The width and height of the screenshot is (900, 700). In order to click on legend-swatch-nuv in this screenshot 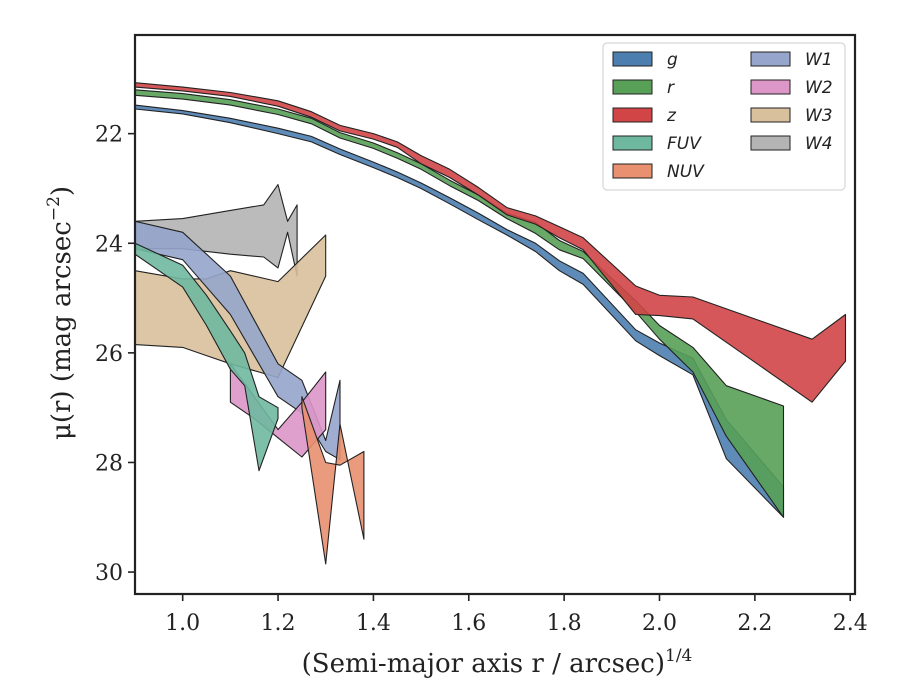, I will do `click(632, 171)`.